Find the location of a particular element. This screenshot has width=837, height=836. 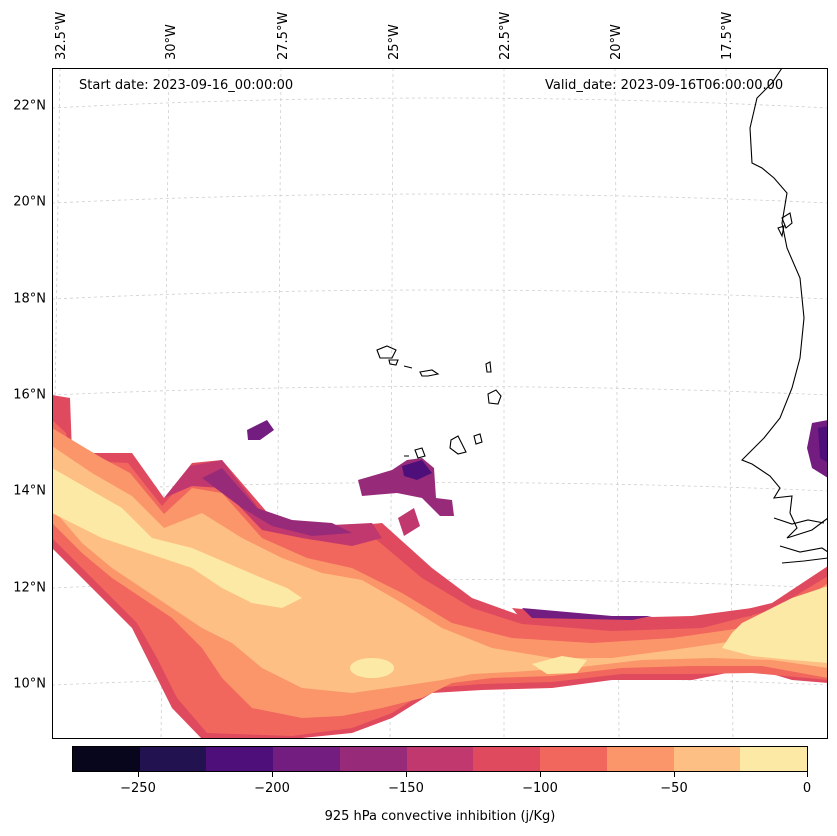

latitude-label: 22°N is located at coordinates (29, 106).